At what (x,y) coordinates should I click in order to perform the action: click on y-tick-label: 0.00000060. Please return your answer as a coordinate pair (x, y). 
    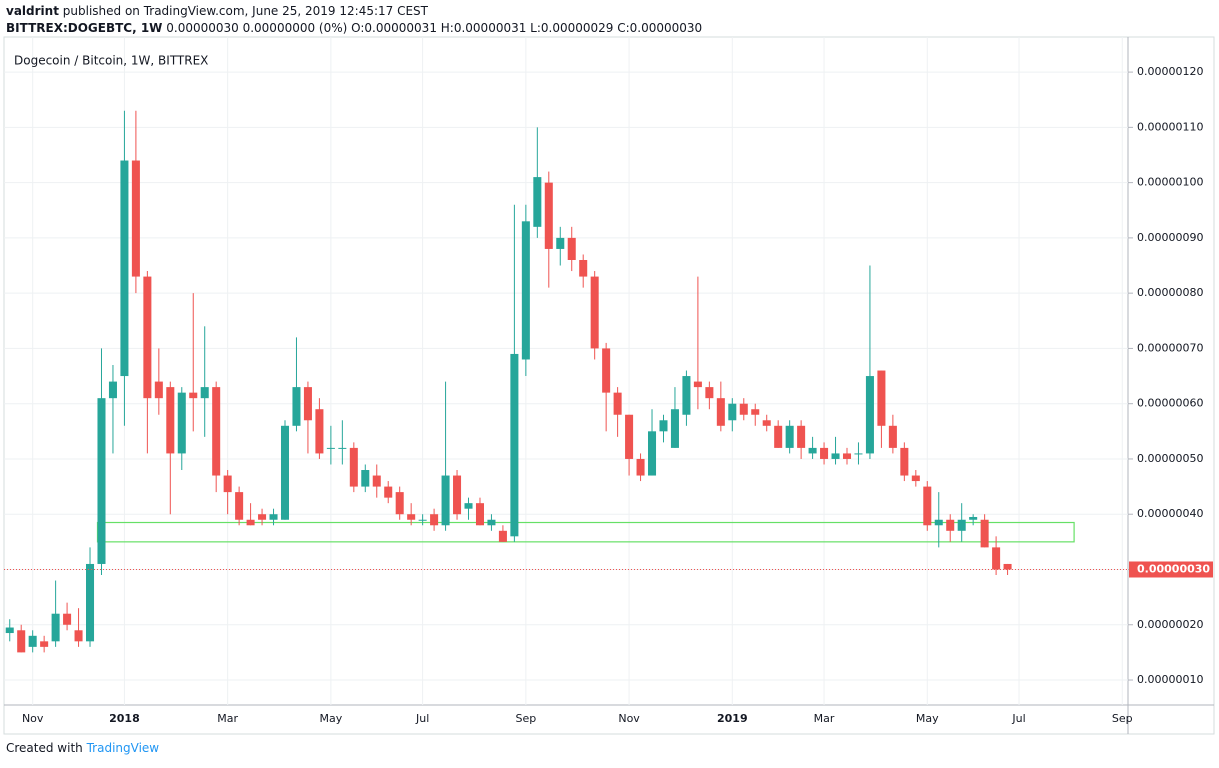
    Looking at the image, I should click on (1170, 403).